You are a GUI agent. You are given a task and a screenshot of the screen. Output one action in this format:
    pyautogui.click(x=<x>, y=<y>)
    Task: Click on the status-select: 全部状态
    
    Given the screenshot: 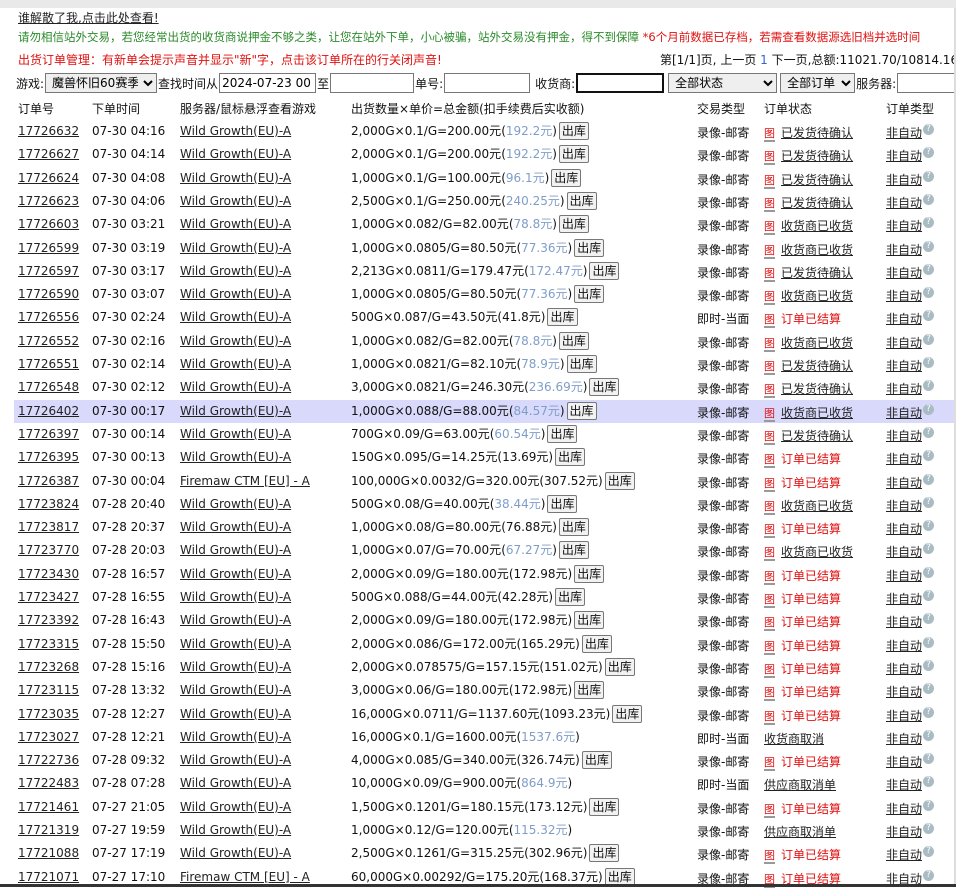 What is the action you would take?
    pyautogui.click(x=723, y=83)
    